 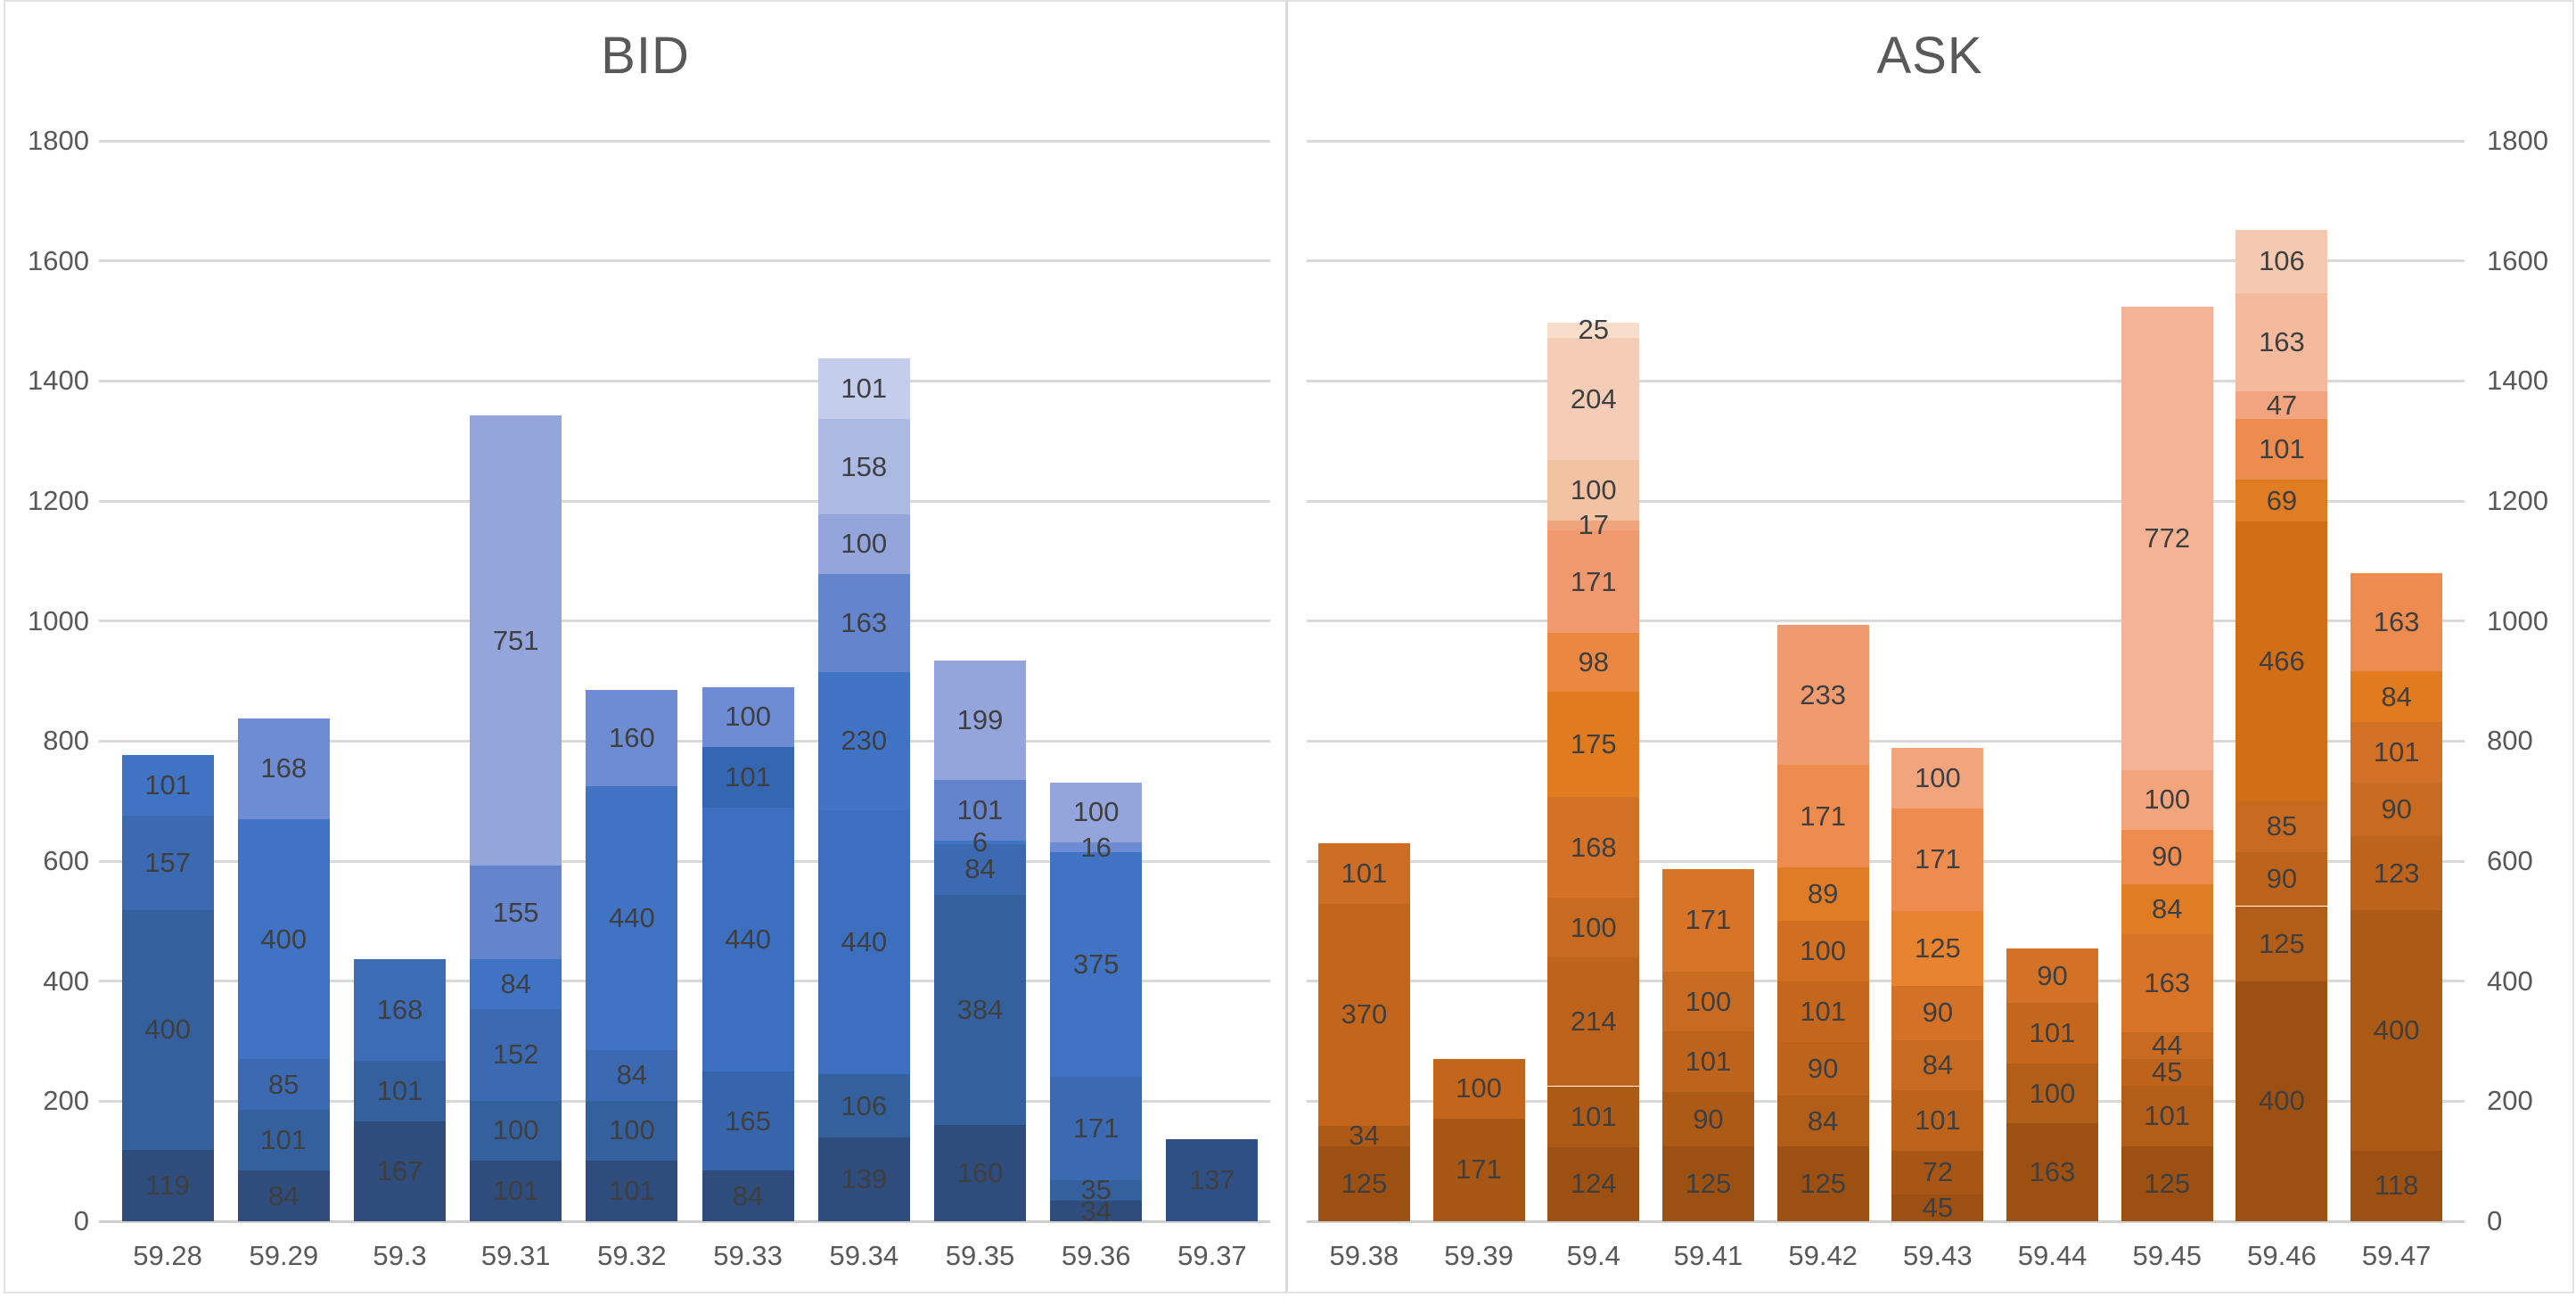 What do you see at coordinates (2282, 500) in the screenshot?
I see `segment-value-label: 69` at bounding box center [2282, 500].